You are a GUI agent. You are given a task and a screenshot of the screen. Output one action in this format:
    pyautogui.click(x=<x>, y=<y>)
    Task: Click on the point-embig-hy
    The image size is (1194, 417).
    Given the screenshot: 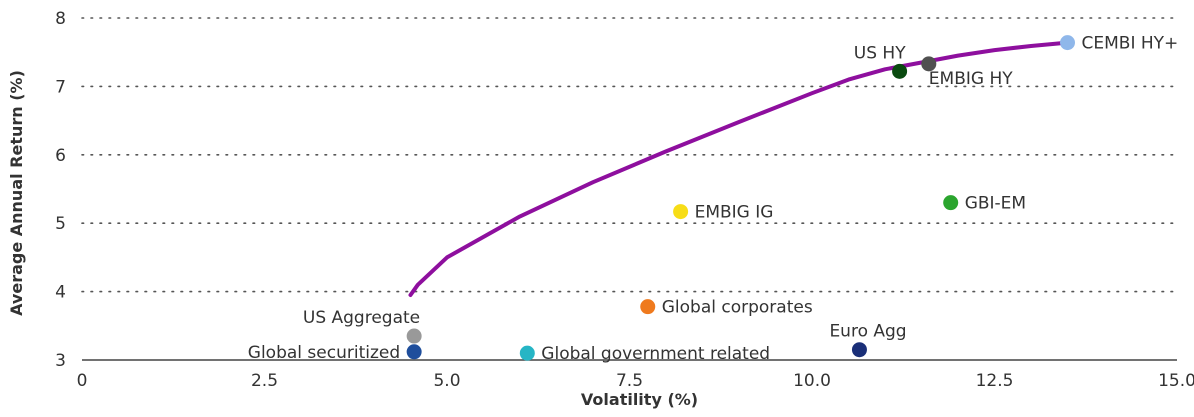 What is the action you would take?
    pyautogui.click(x=929, y=64)
    